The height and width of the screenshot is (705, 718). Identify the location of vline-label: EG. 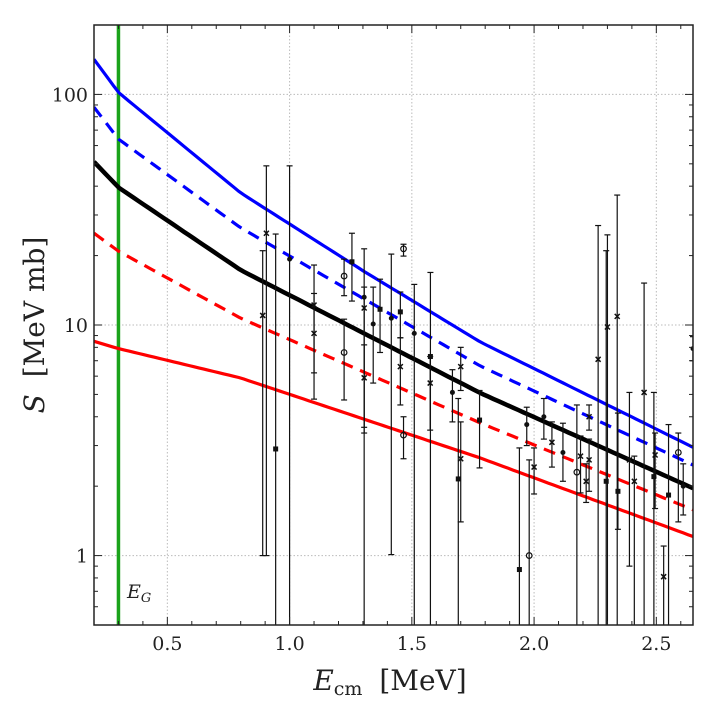
(138, 593).